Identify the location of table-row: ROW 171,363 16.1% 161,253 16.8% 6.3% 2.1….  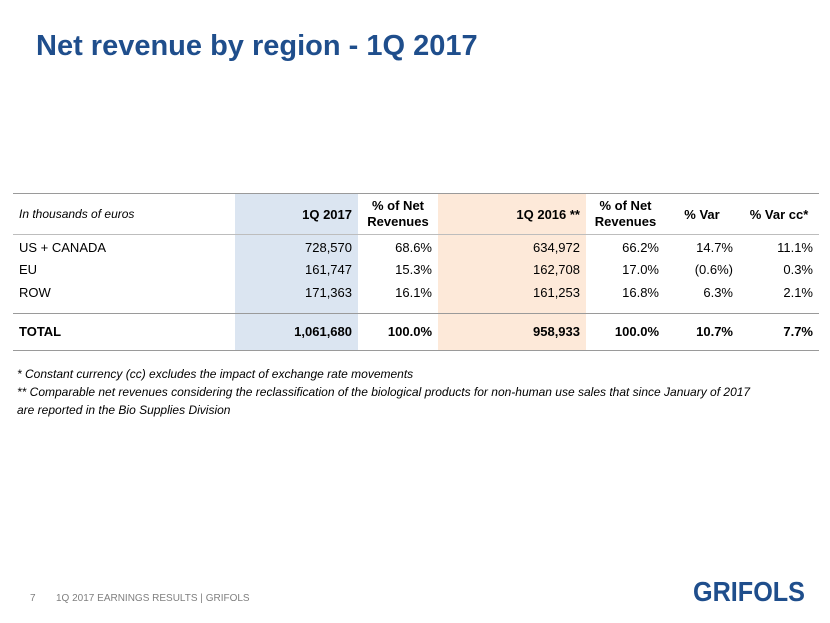
(416, 292).